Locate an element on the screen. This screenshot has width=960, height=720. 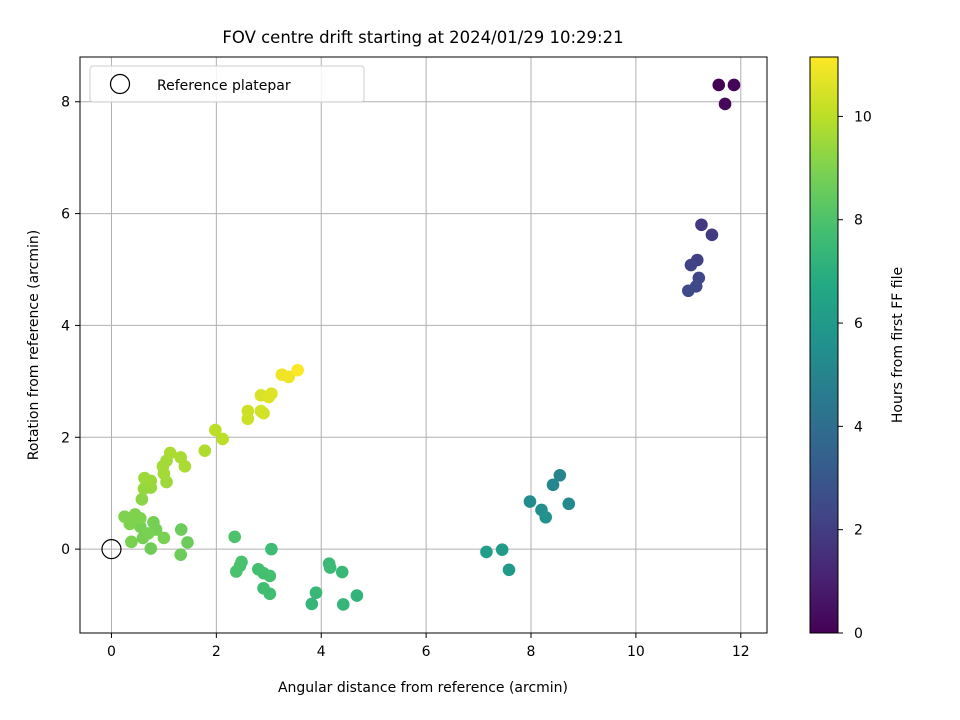
y-tick-label: 2 is located at coordinates (65, 438).